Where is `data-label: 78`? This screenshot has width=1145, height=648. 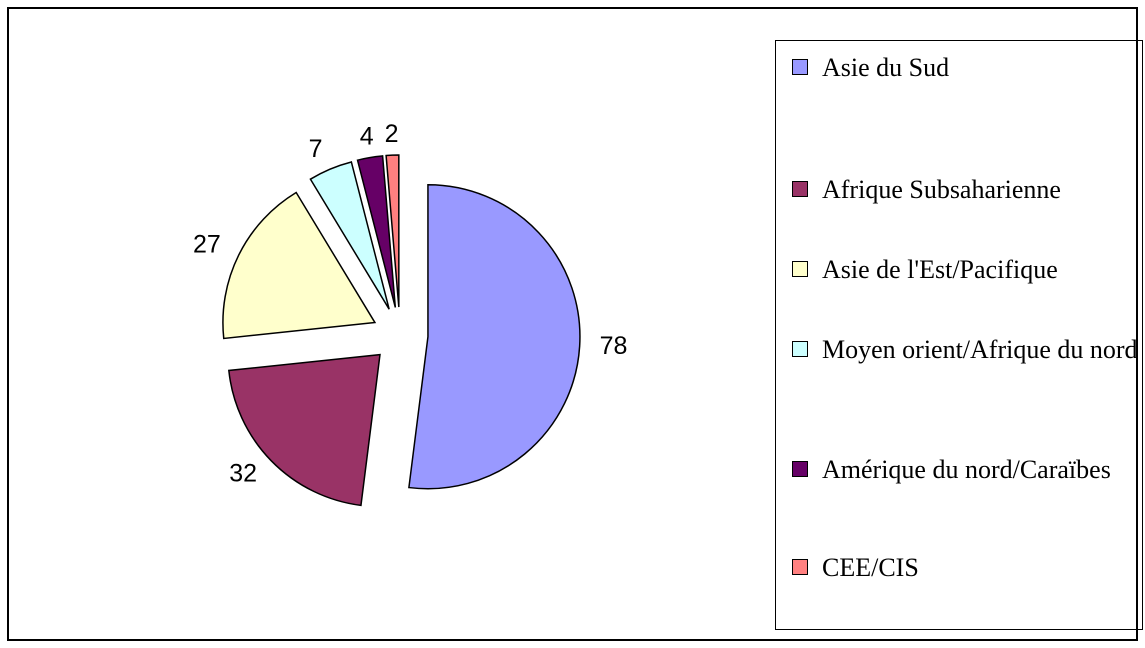
data-label: 78 is located at coordinates (614, 346).